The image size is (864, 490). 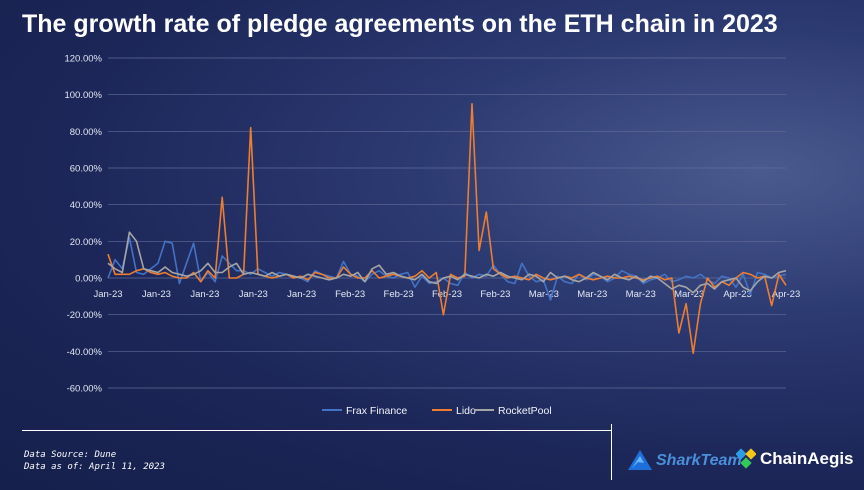 I want to click on y-tick-label: 0.00%, so click(x=88, y=279).